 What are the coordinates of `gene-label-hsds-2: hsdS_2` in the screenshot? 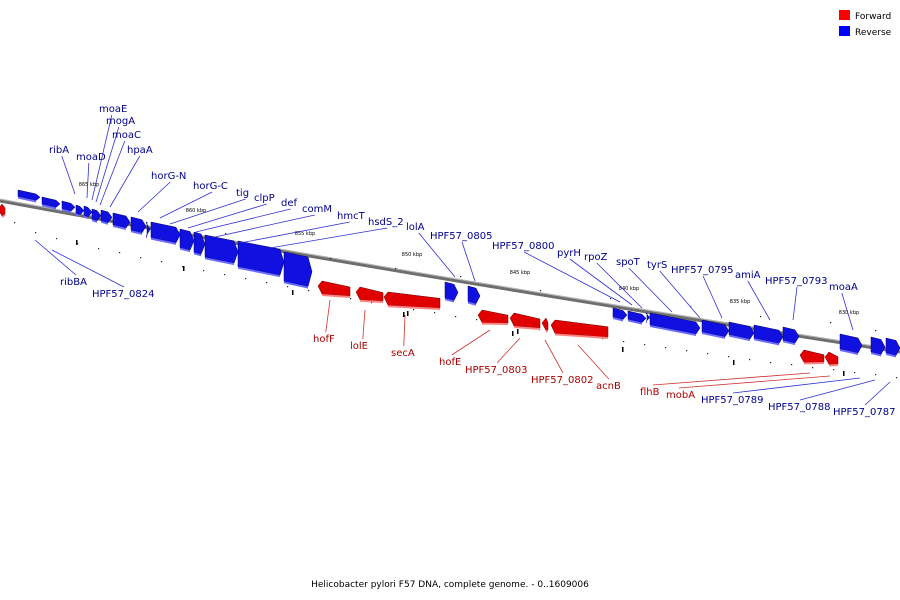 It's located at (386, 222).